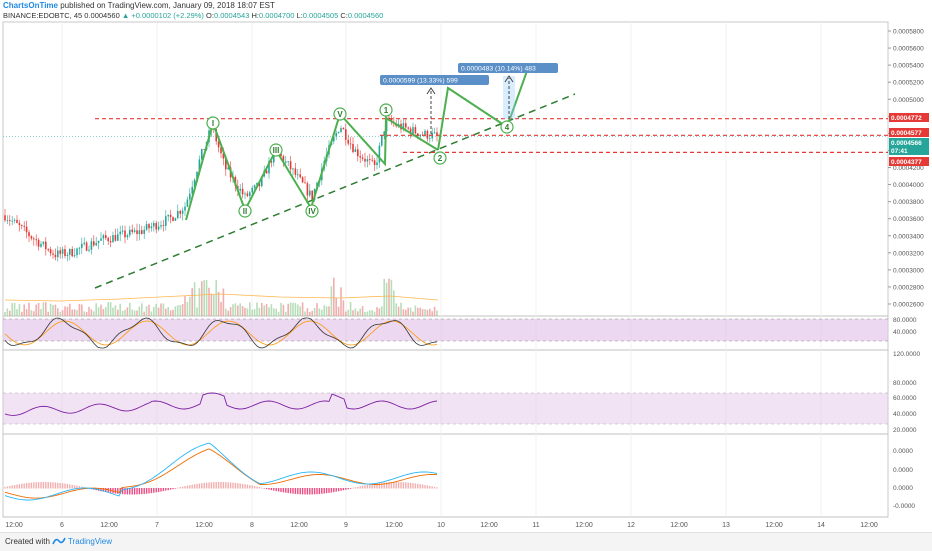 The image size is (932, 551). What do you see at coordinates (908, 219) in the screenshot?
I see `price-tick-label: 0.0003600` at bounding box center [908, 219].